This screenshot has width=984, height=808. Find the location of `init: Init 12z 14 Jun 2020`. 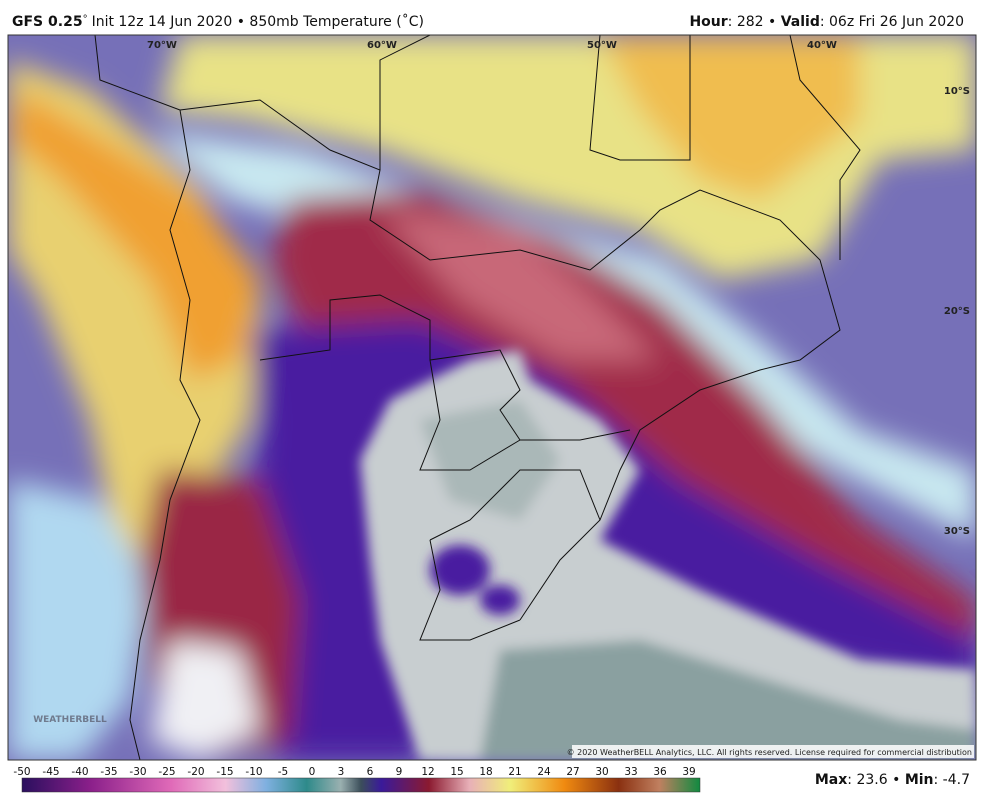

init: Init 12z 14 Jun 2020 is located at coordinates (162, 22).